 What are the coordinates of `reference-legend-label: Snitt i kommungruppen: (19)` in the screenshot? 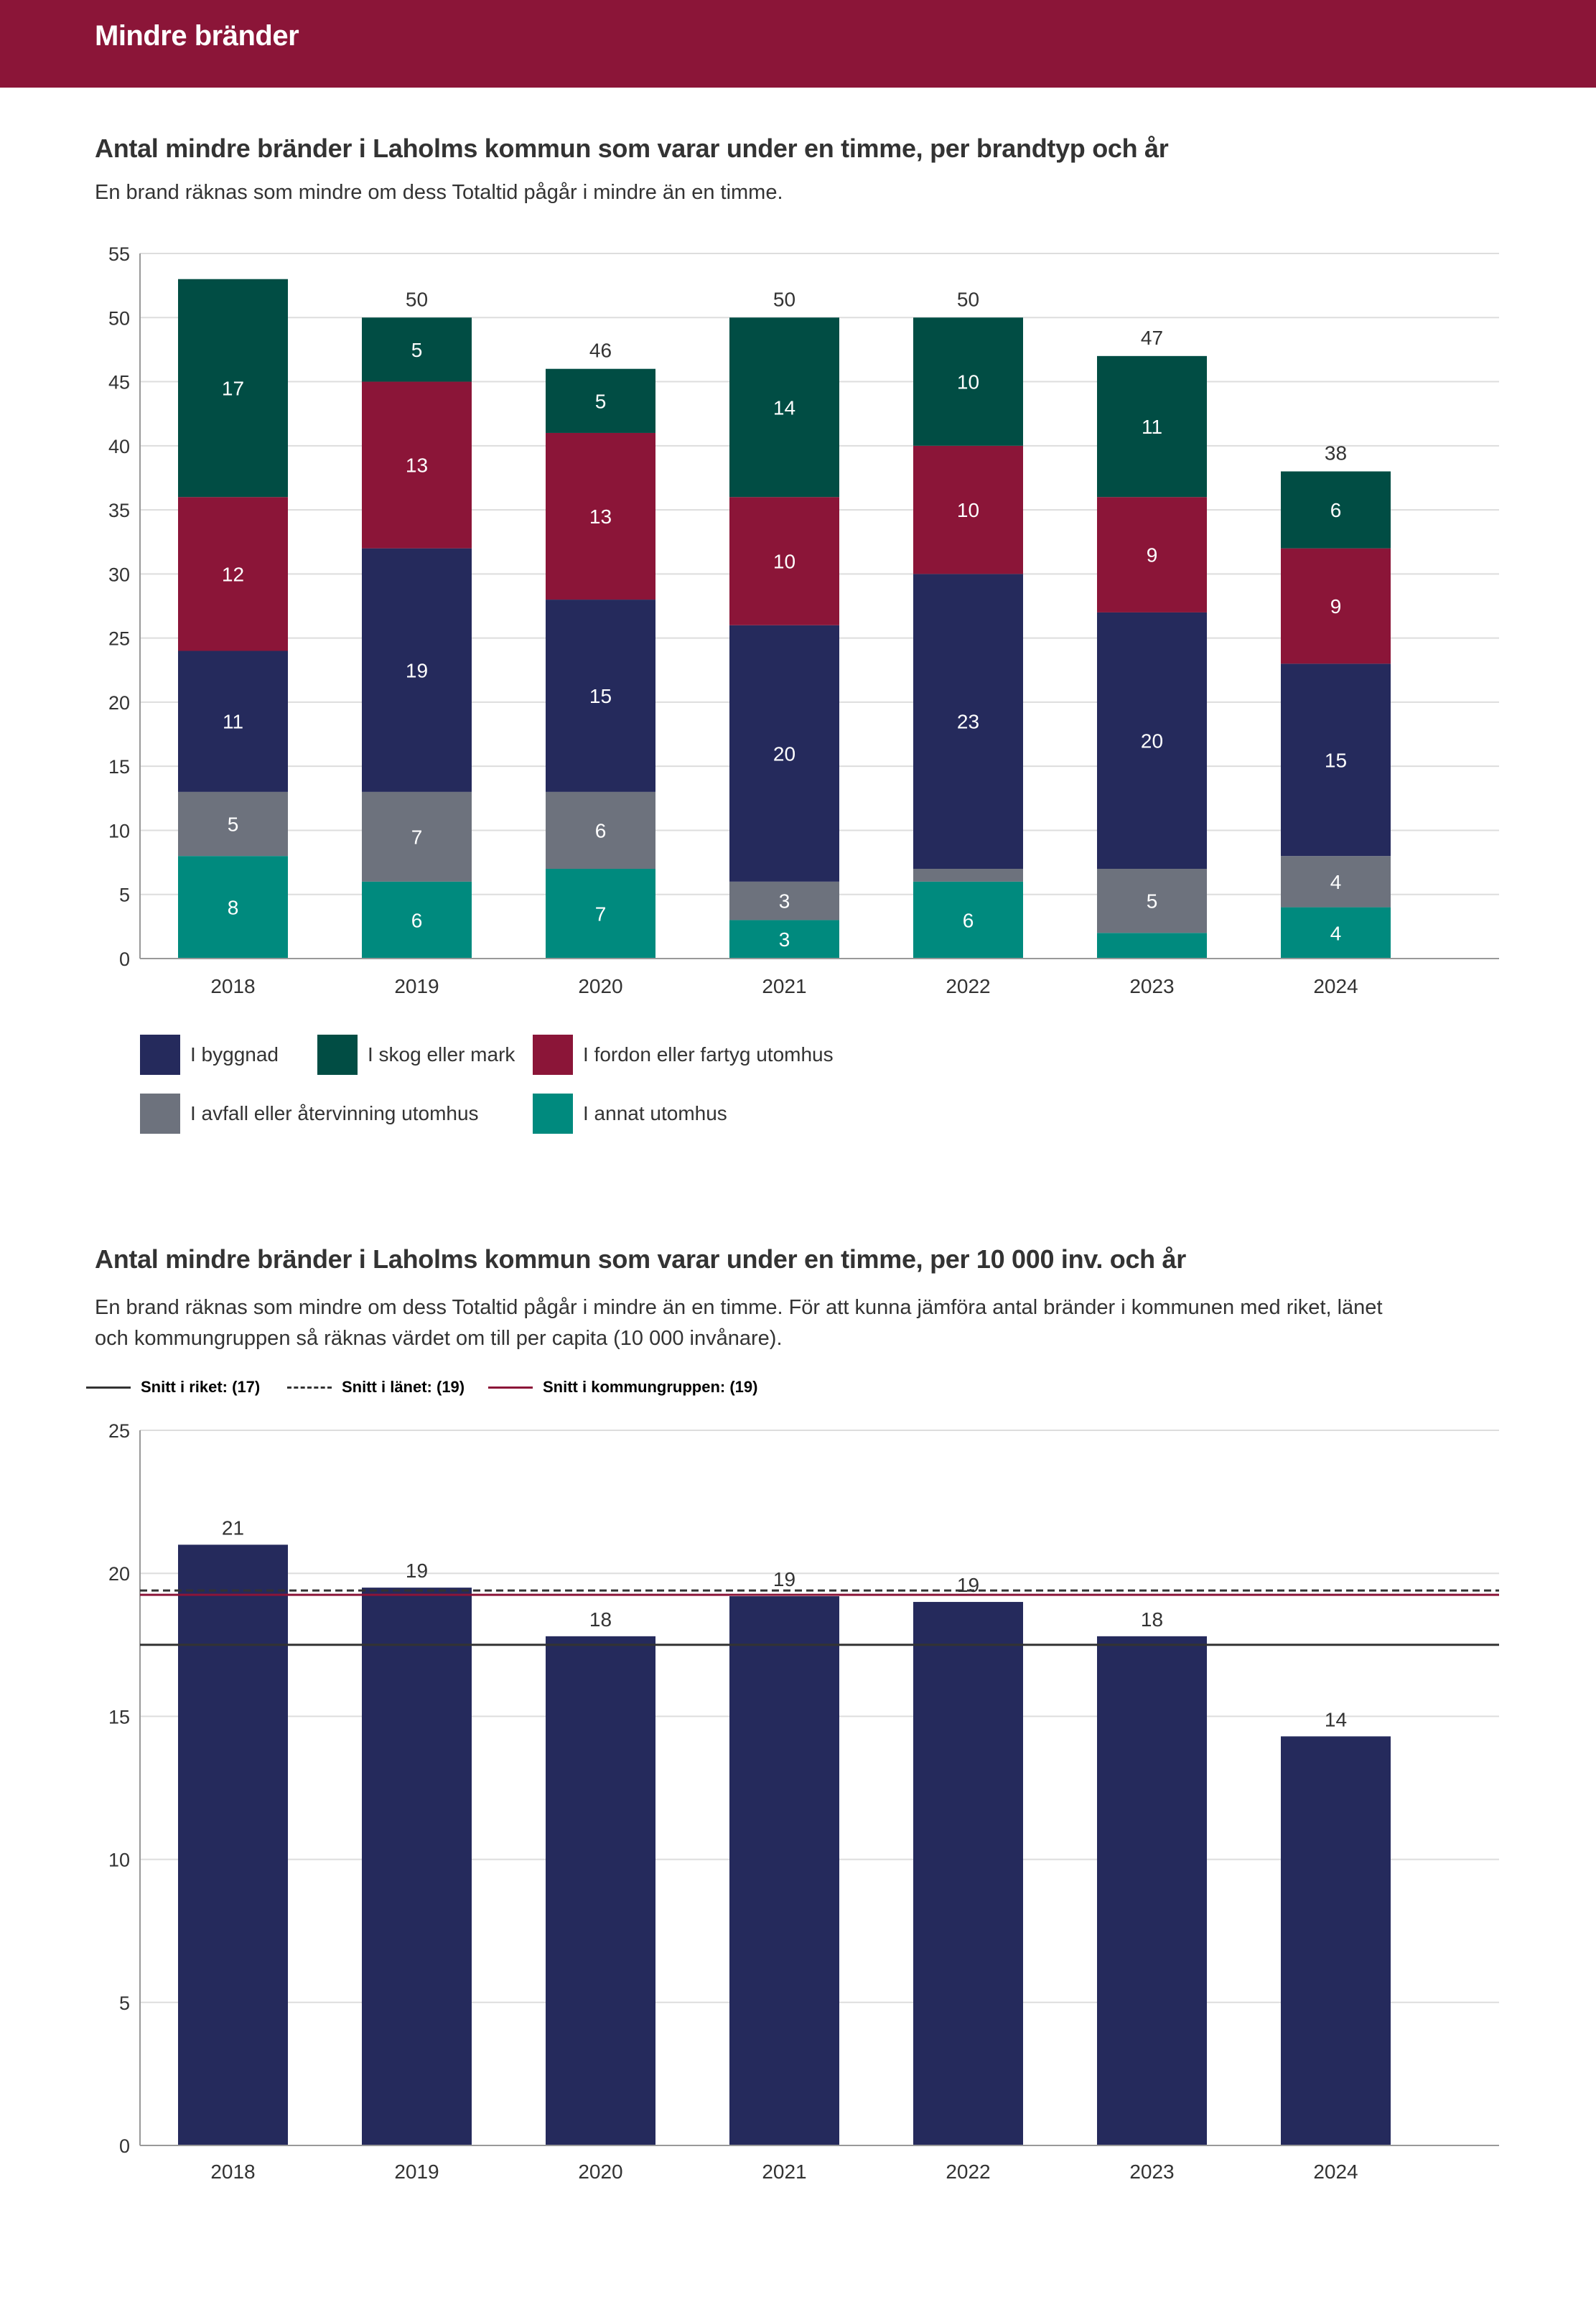 It's located at (650, 1387).